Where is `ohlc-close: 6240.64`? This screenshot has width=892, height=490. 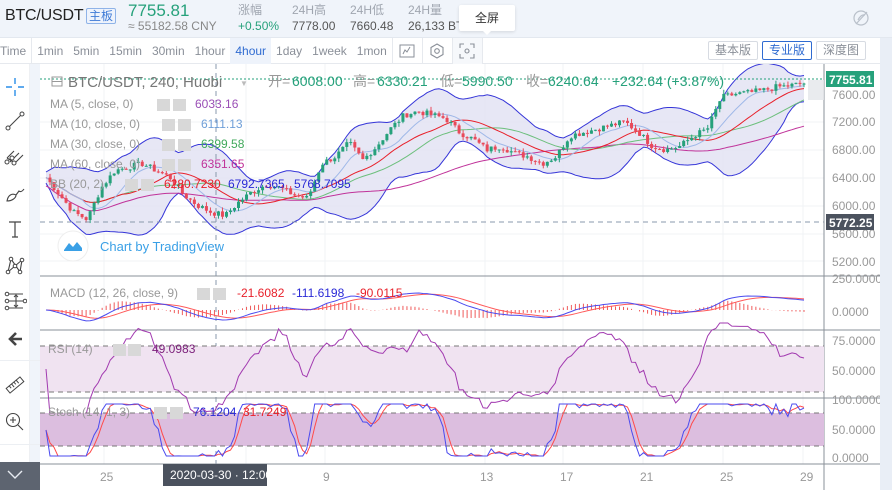
ohlc-close: 6240.64 is located at coordinates (573, 81).